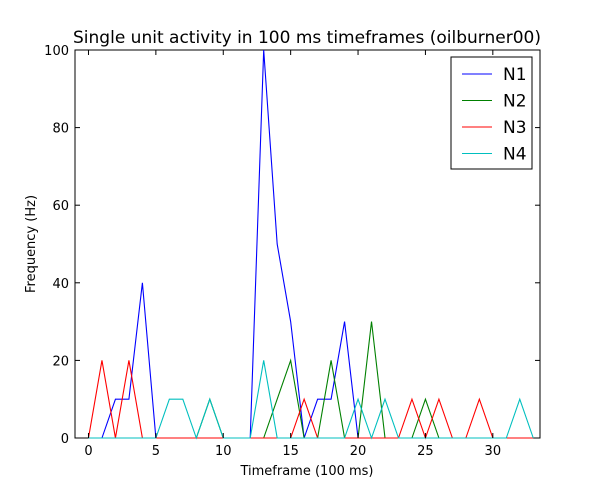 This screenshot has width=600, height=500. What do you see at coordinates (493, 451) in the screenshot?
I see `x-tick-label: 30` at bounding box center [493, 451].